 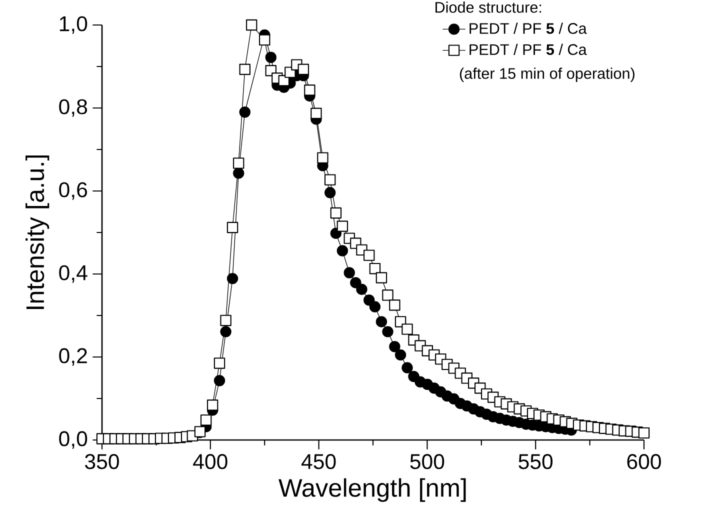 I want to click on y-axis-title: Intensity [a.u.], so click(x=38, y=232).